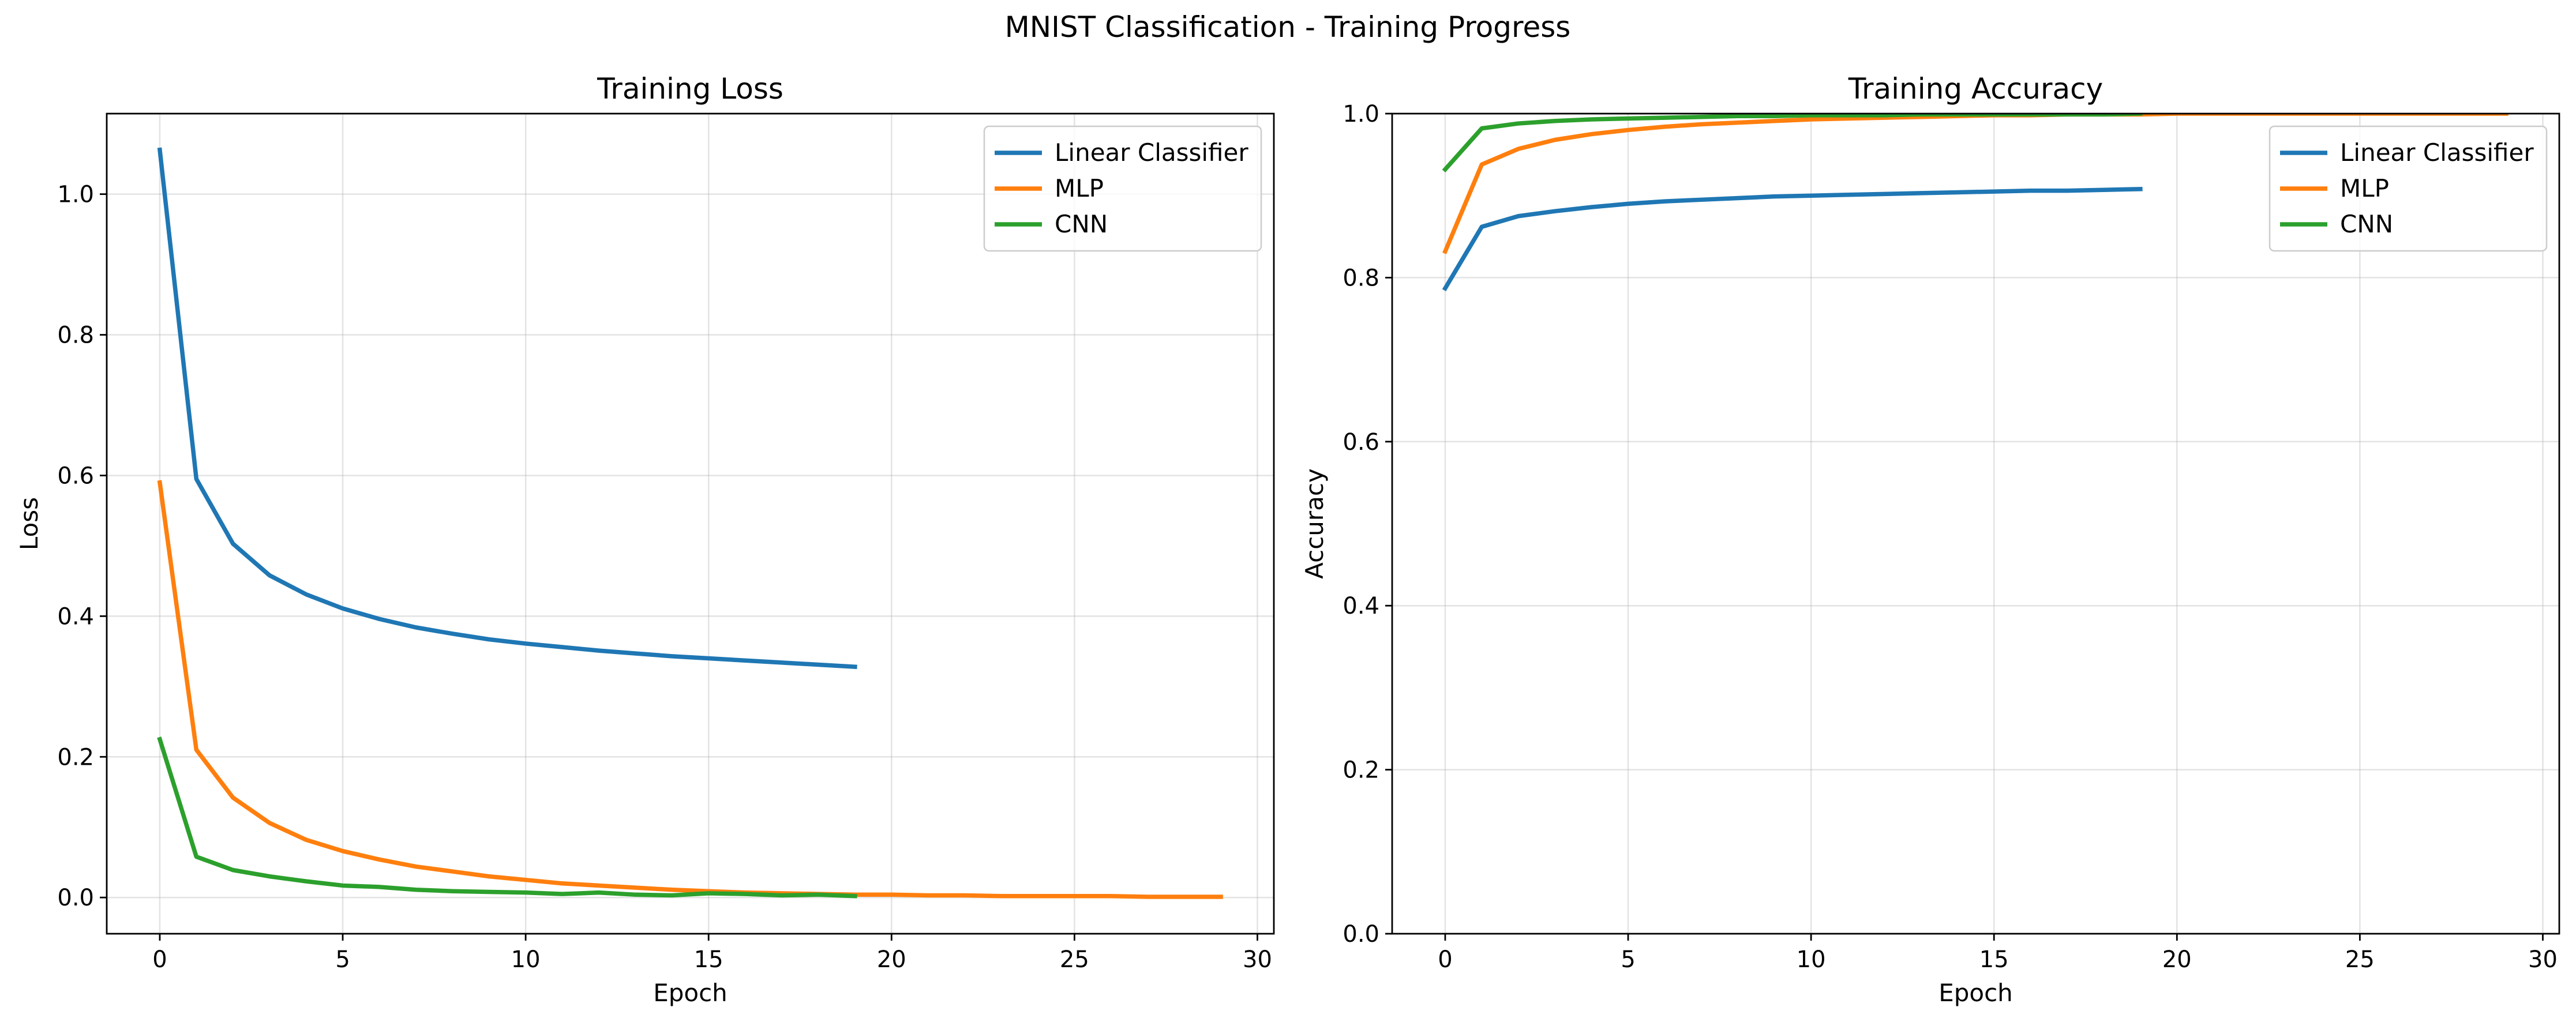 The width and height of the screenshot is (2576, 1026). What do you see at coordinates (1975, 993) in the screenshot?
I see `accuracy-x-axis-label: Epoch` at bounding box center [1975, 993].